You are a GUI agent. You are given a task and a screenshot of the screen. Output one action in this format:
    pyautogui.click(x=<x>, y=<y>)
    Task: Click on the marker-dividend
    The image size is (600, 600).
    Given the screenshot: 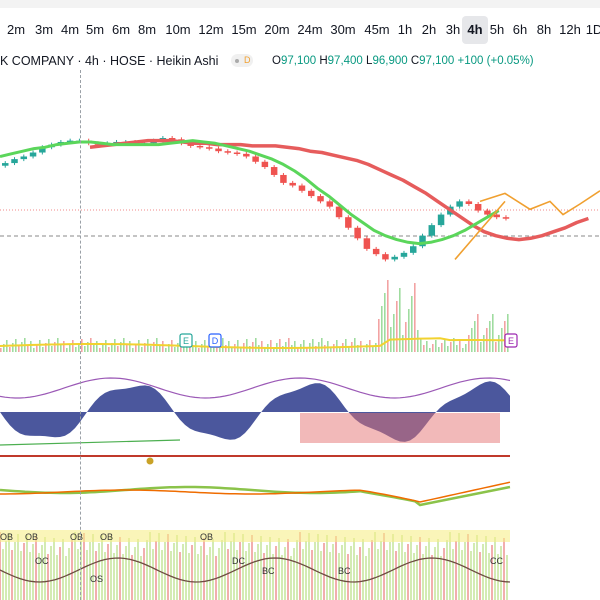 What is the action you would take?
    pyautogui.click(x=215, y=340)
    